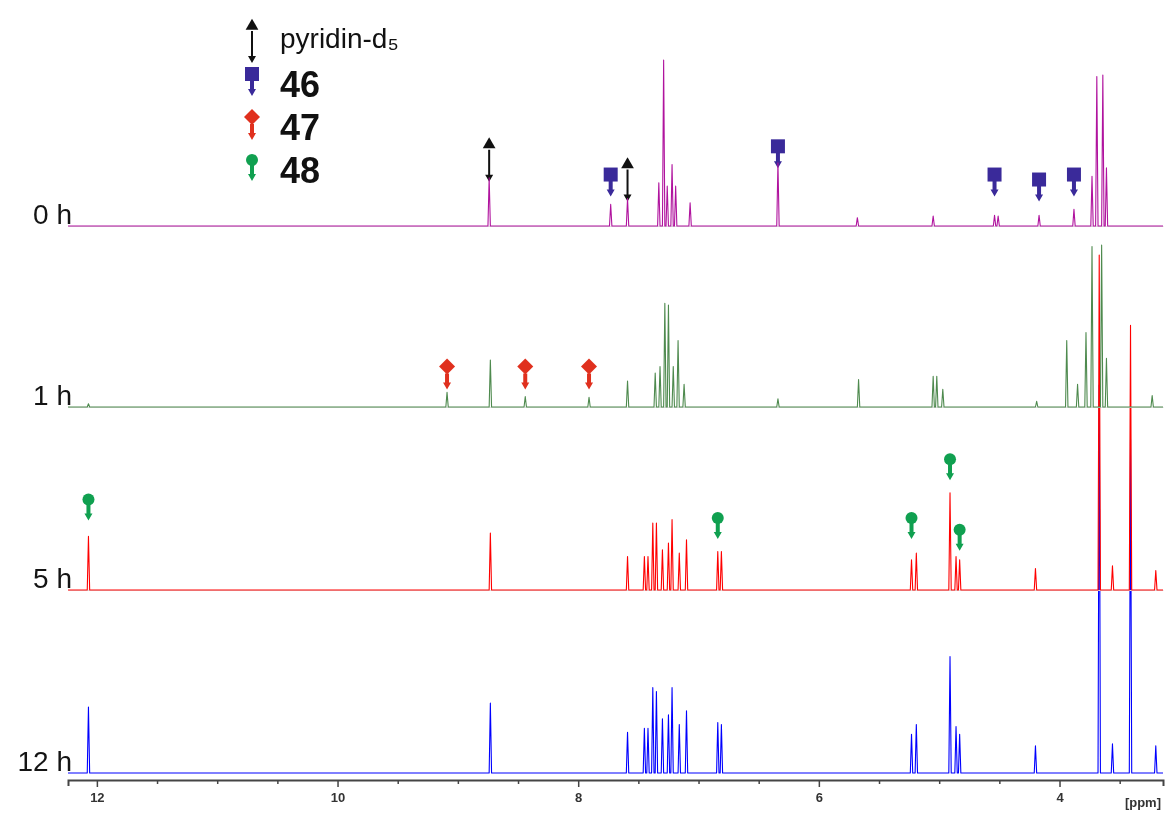 The image size is (1167, 816). I want to click on text: 0 h, so click(52, 214).